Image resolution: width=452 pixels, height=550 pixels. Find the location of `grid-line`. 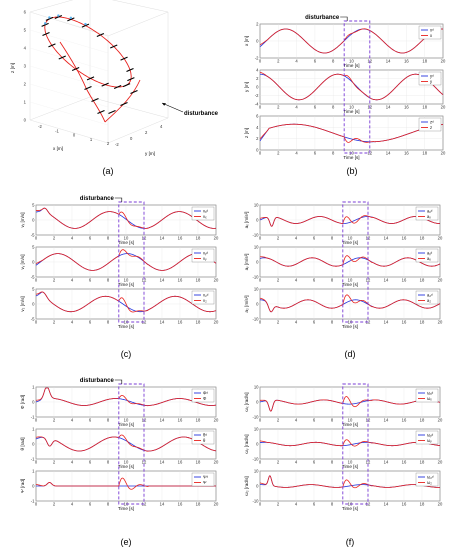

grid-line is located at coordinates (69, 23).